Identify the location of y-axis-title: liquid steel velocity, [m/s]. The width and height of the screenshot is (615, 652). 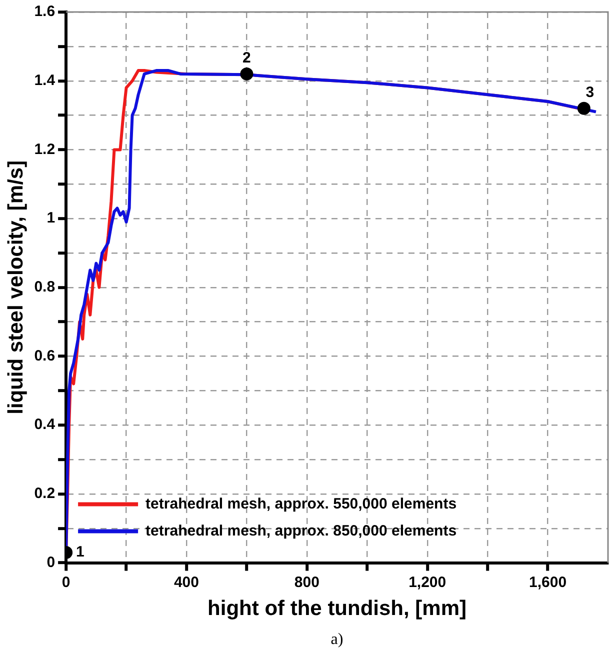
(16, 287).